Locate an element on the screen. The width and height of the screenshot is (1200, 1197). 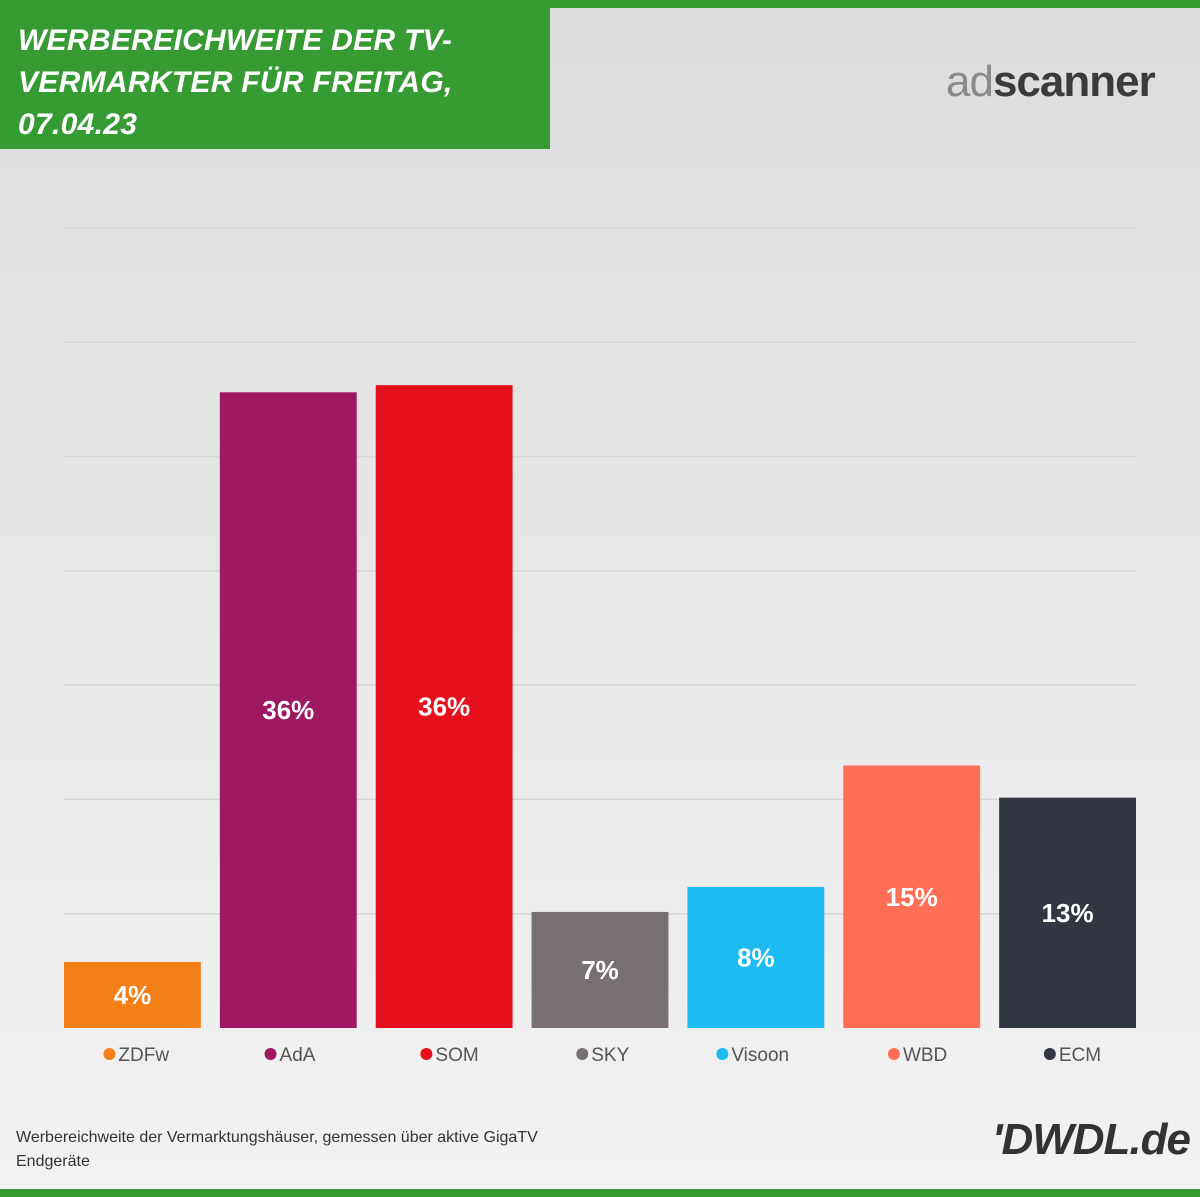
adscanner-logo-prefix: ad is located at coordinates (970, 81).